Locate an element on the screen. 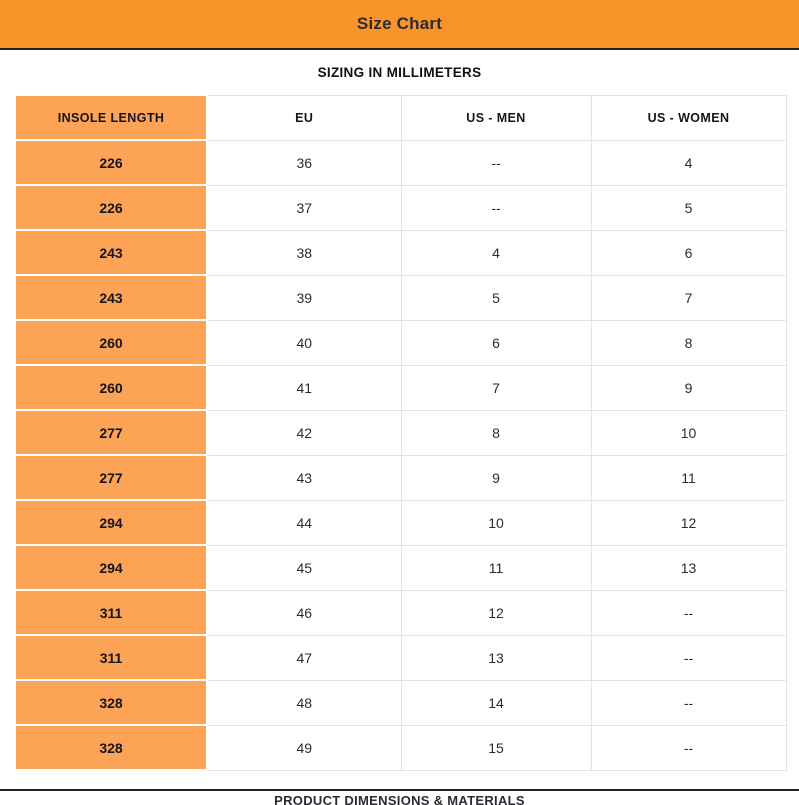 The width and height of the screenshot is (799, 805). cell-us-men: 6 is located at coordinates (496, 342).